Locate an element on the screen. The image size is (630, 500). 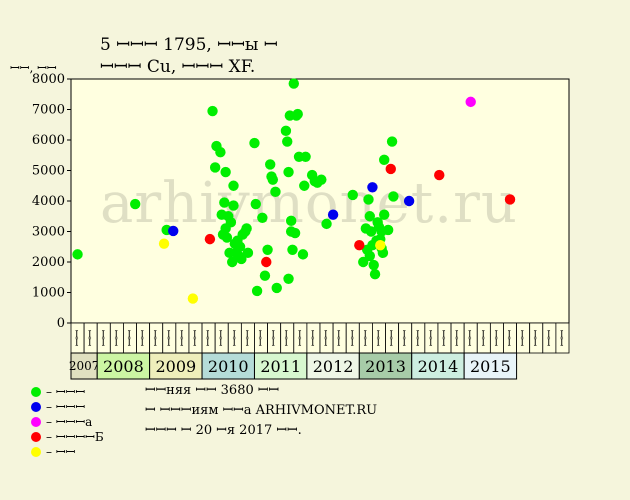
year-label: 2011 is located at coordinates (280, 366).